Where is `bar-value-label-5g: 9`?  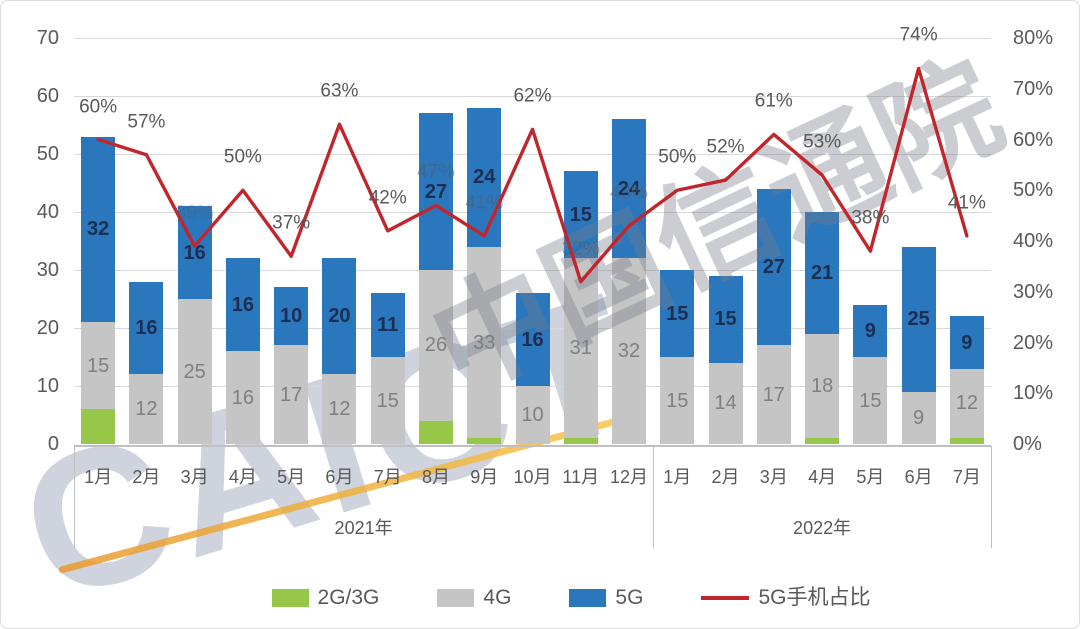 bar-value-label-5g: 9 is located at coordinates (967, 342).